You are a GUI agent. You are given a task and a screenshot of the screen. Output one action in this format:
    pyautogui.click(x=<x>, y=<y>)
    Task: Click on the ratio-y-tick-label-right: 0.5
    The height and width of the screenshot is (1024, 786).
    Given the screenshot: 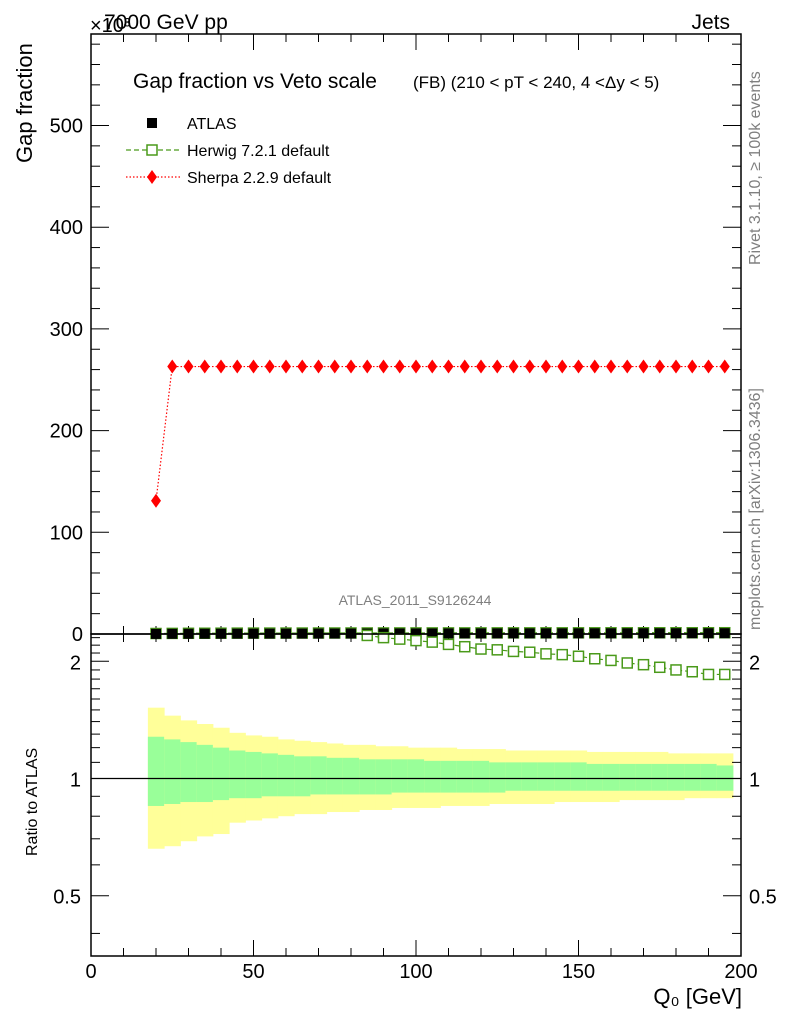 What is the action you would take?
    pyautogui.click(x=763, y=898)
    